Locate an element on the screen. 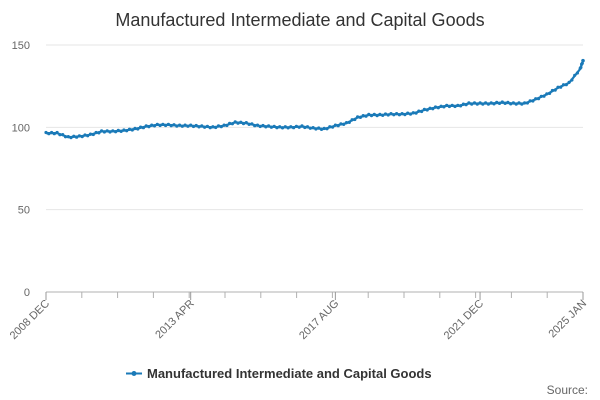 The height and width of the screenshot is (400, 600). y-tick-label-50: 50 is located at coordinates (24, 211).